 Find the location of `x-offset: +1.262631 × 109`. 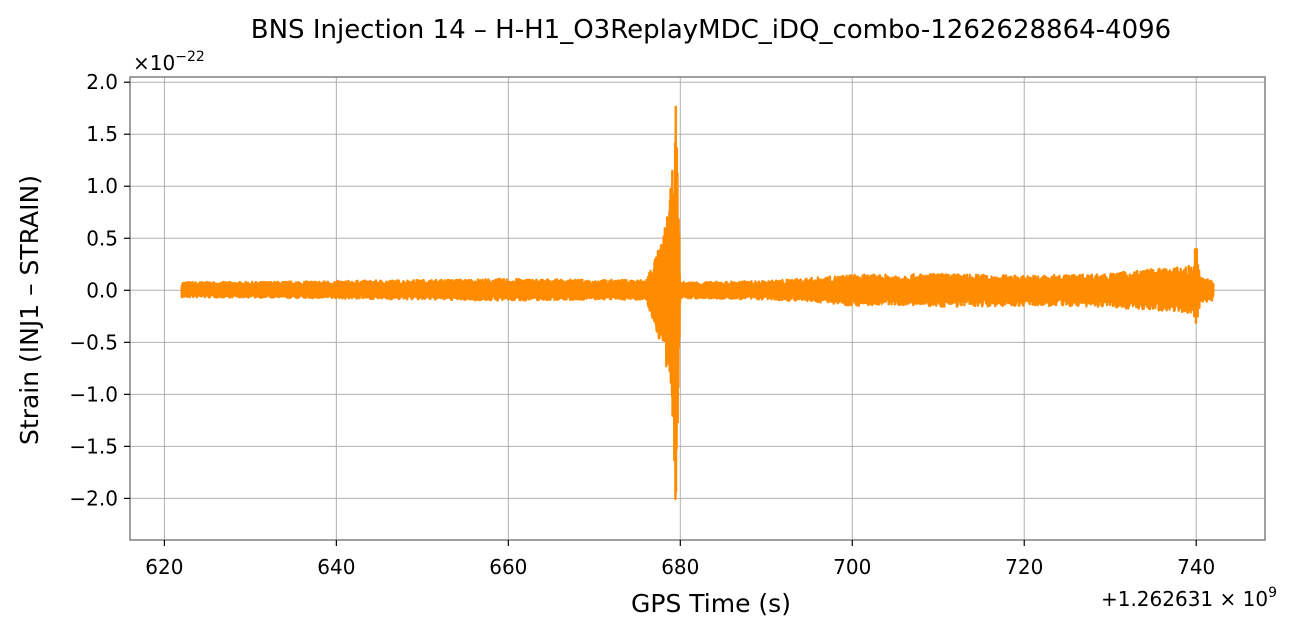

x-offset: +1.262631 × 109 is located at coordinates (1189, 598).